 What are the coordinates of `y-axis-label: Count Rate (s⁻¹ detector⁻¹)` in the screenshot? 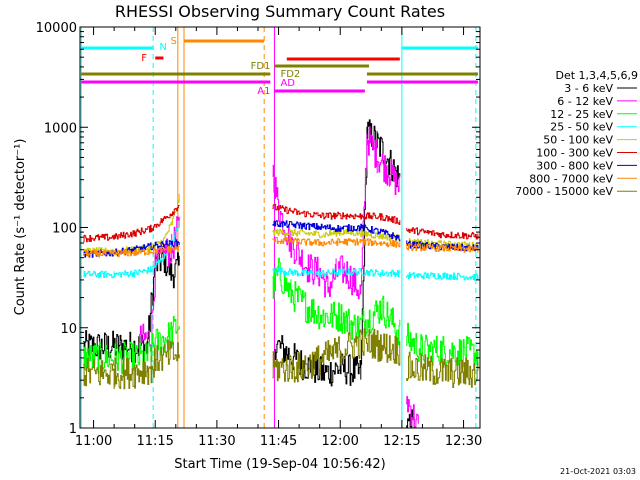 It's located at (20, 227).